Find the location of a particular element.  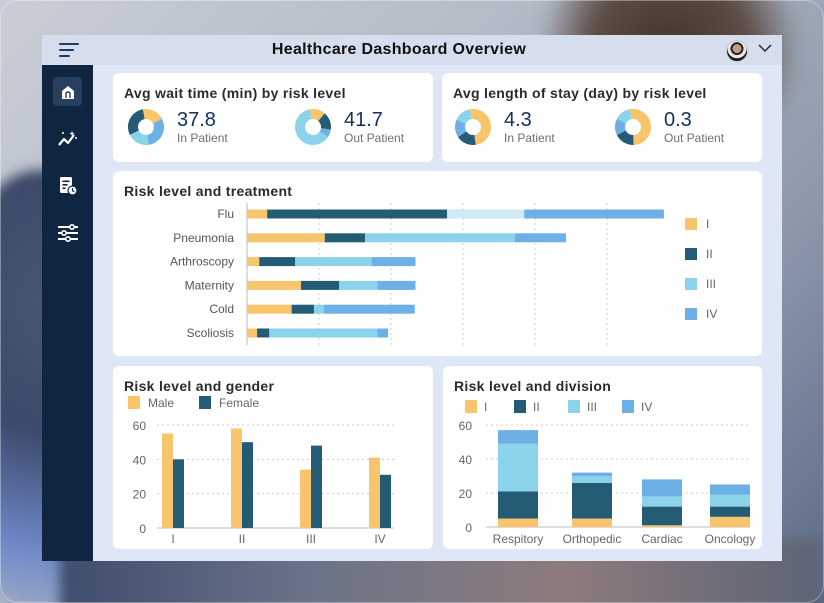

bar-respitory-IV is located at coordinates (518, 437).